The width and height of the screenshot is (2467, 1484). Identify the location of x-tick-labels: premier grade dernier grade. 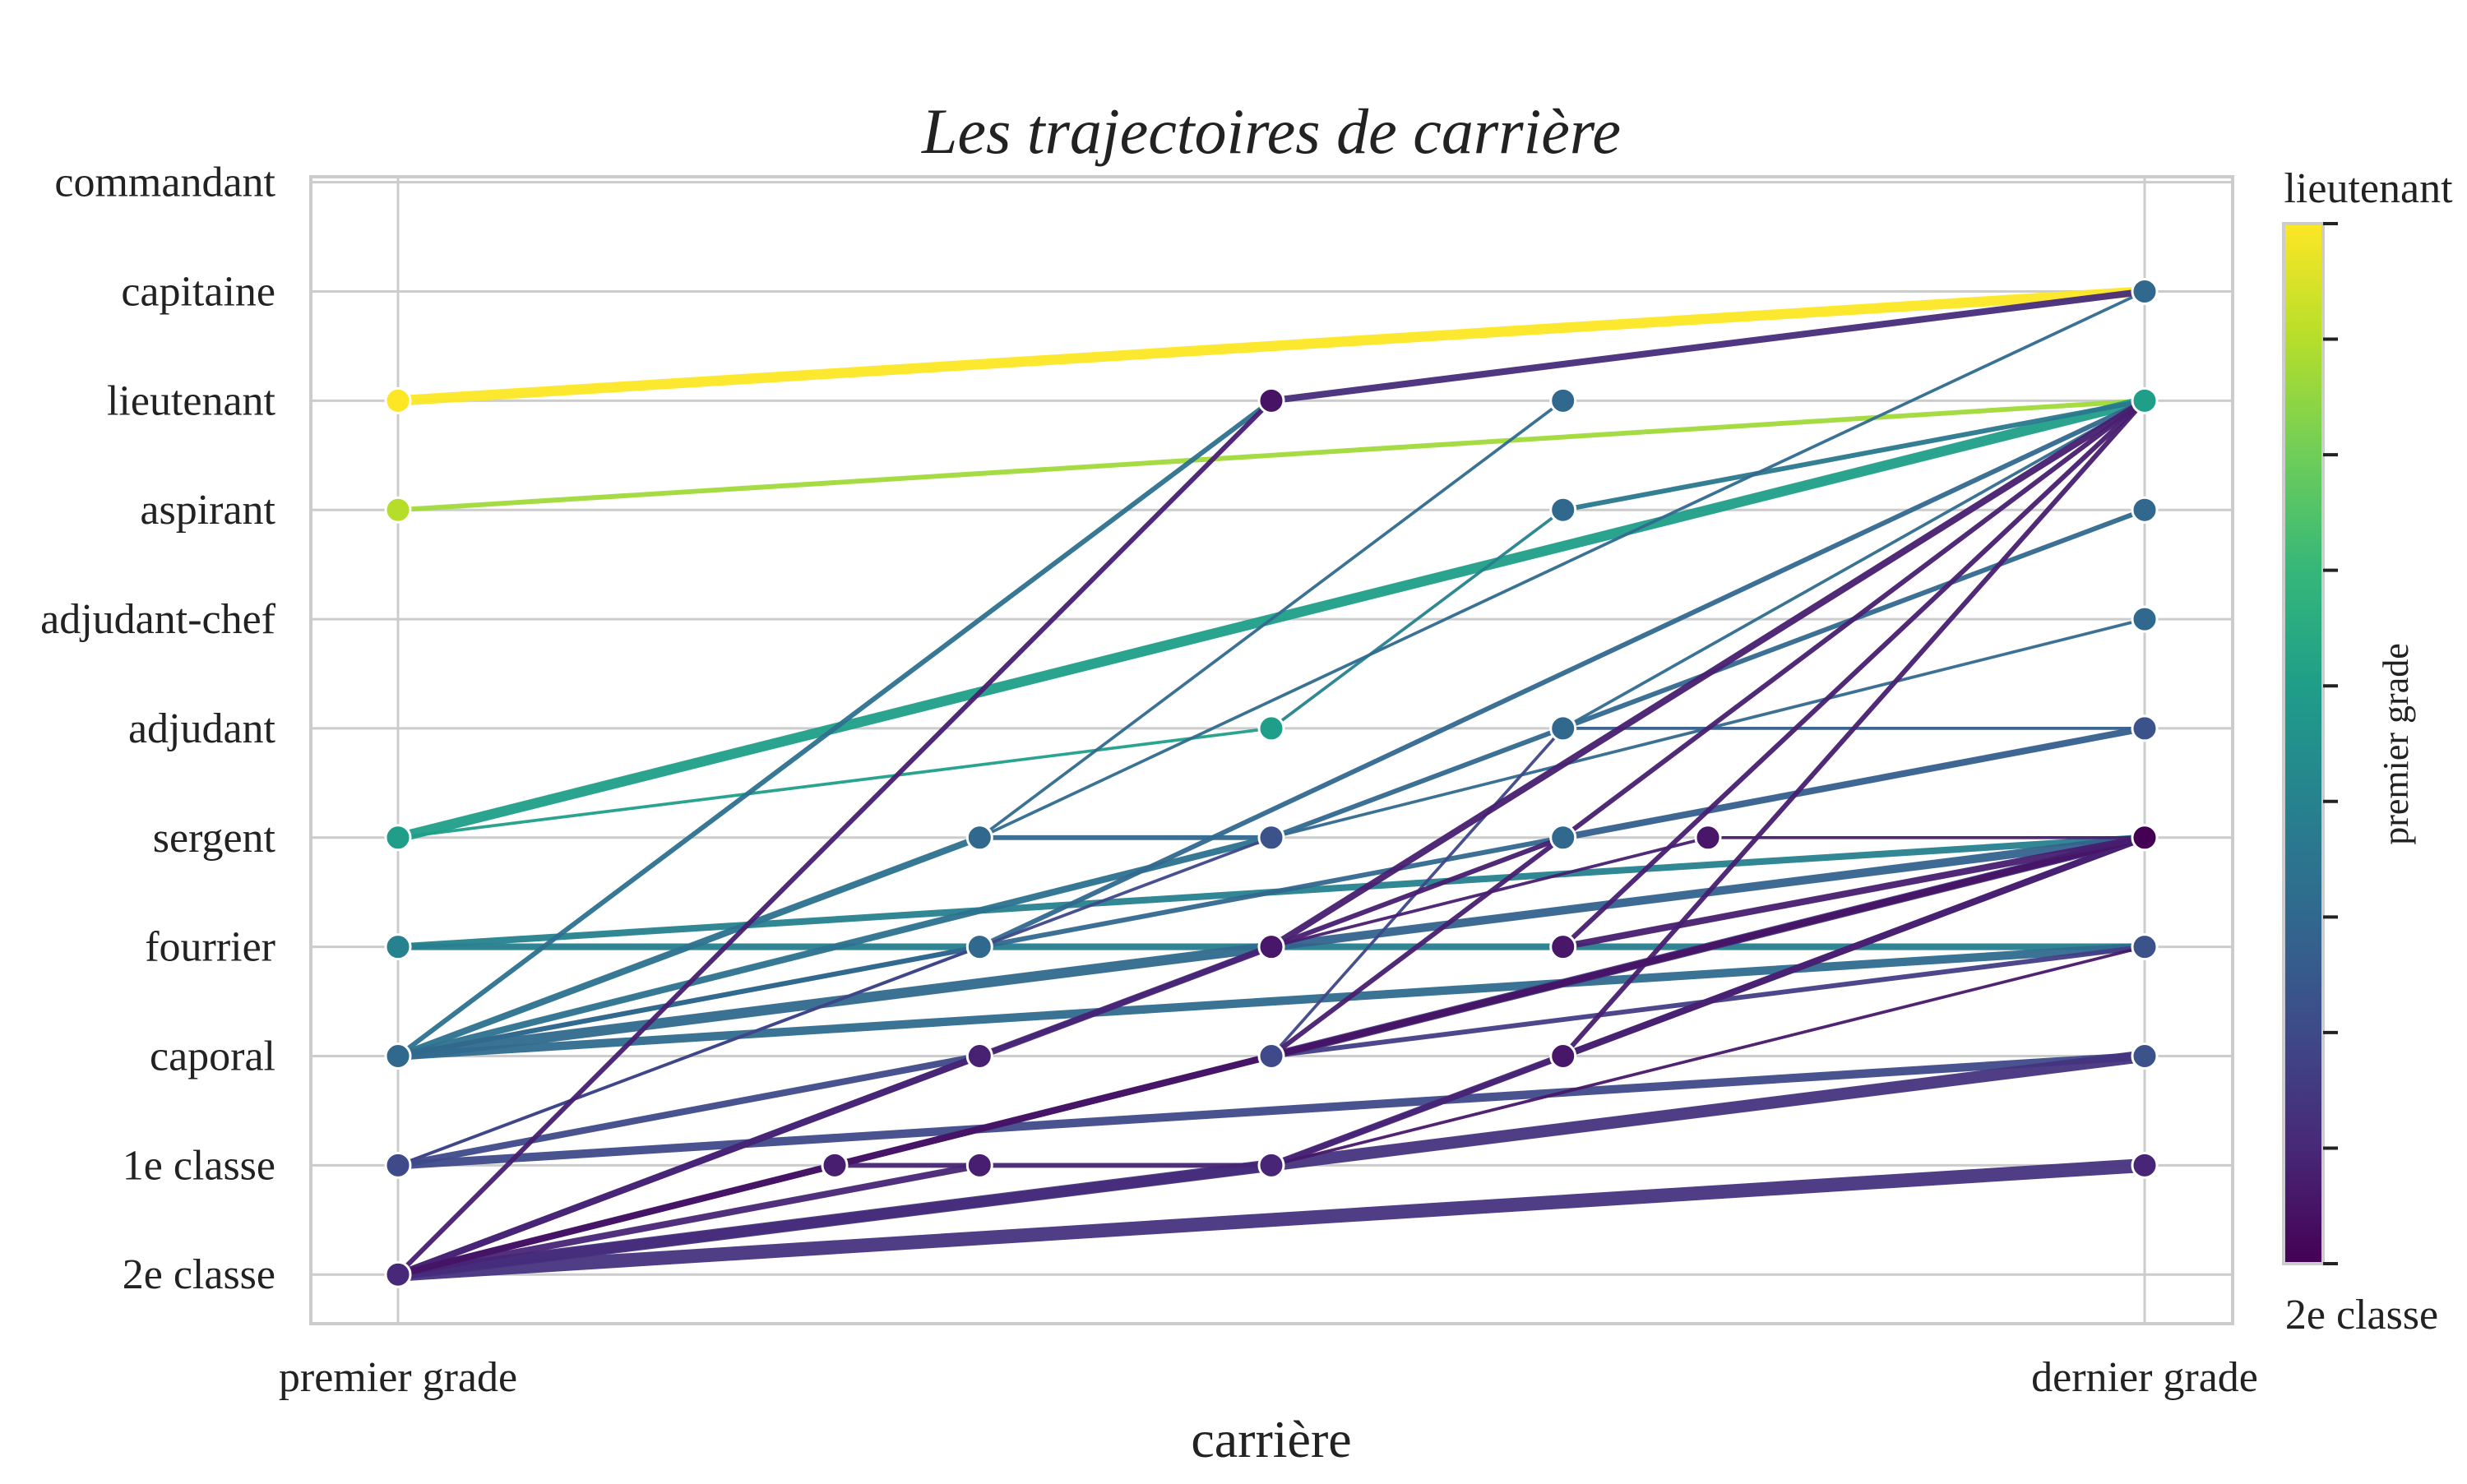
(1269, 1378).